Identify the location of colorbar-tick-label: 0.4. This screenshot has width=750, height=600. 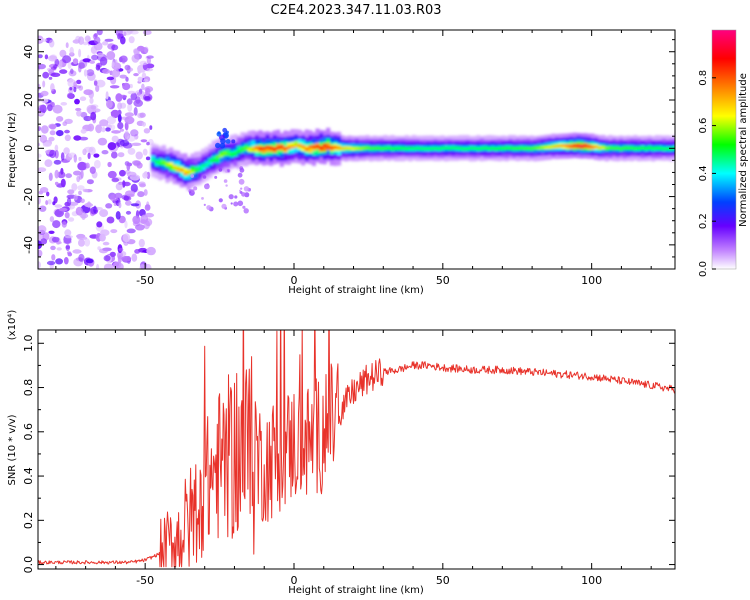
(703, 173).